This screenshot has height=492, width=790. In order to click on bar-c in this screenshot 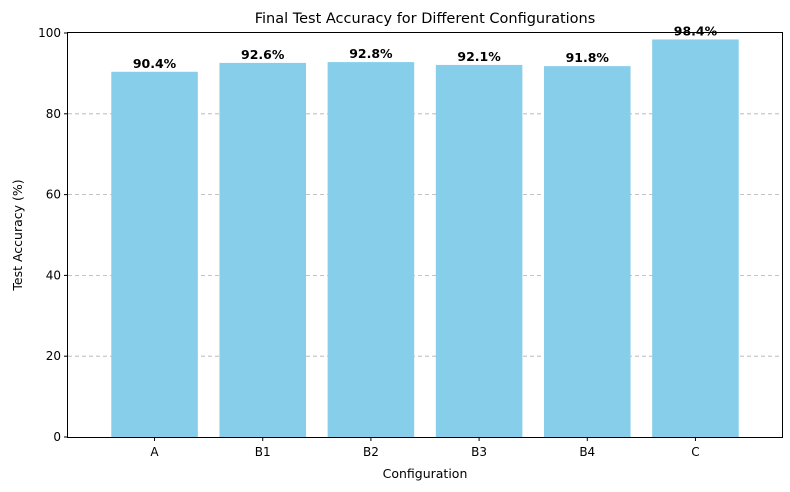, I will do `click(695, 238)`.